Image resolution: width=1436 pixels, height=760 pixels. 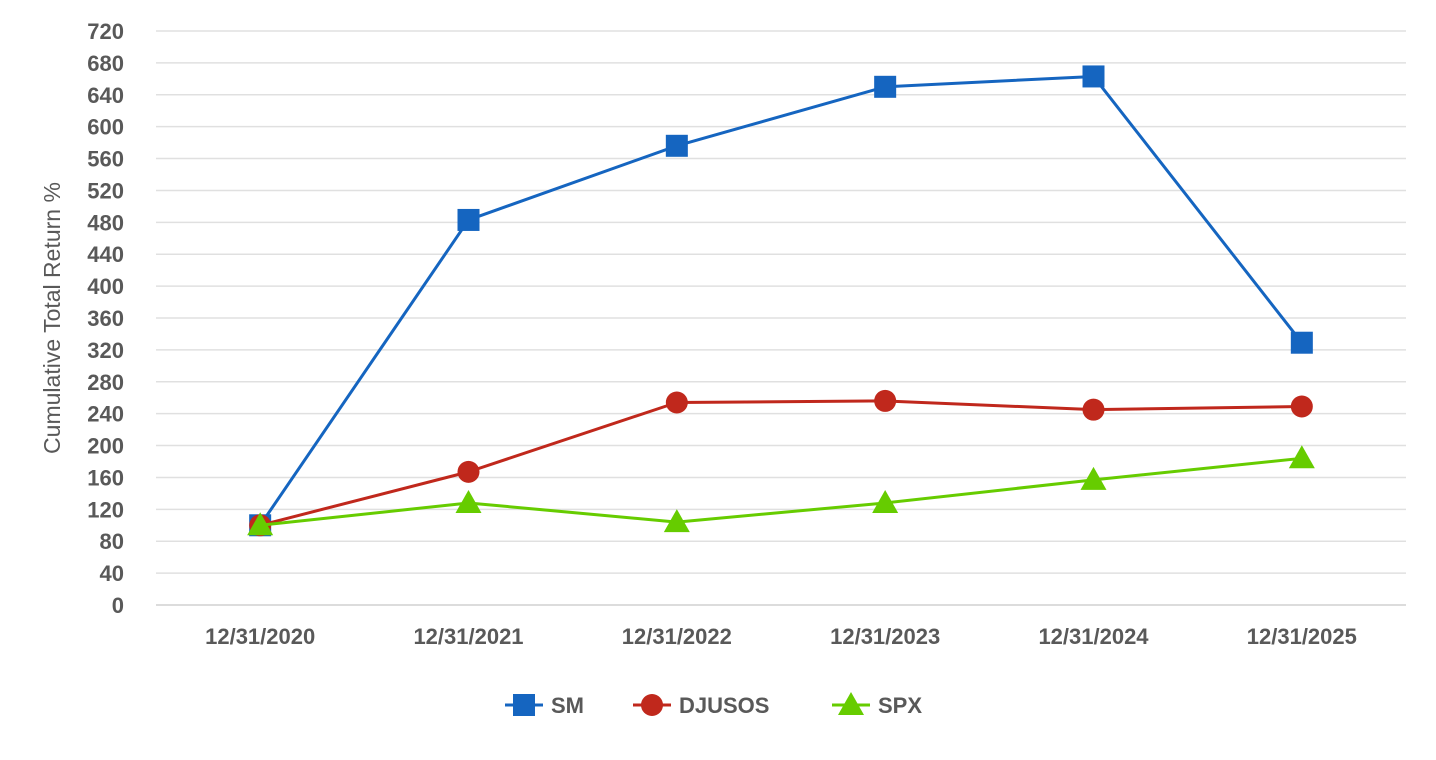 What do you see at coordinates (112, 541) in the screenshot?
I see `y-tick-label: 80` at bounding box center [112, 541].